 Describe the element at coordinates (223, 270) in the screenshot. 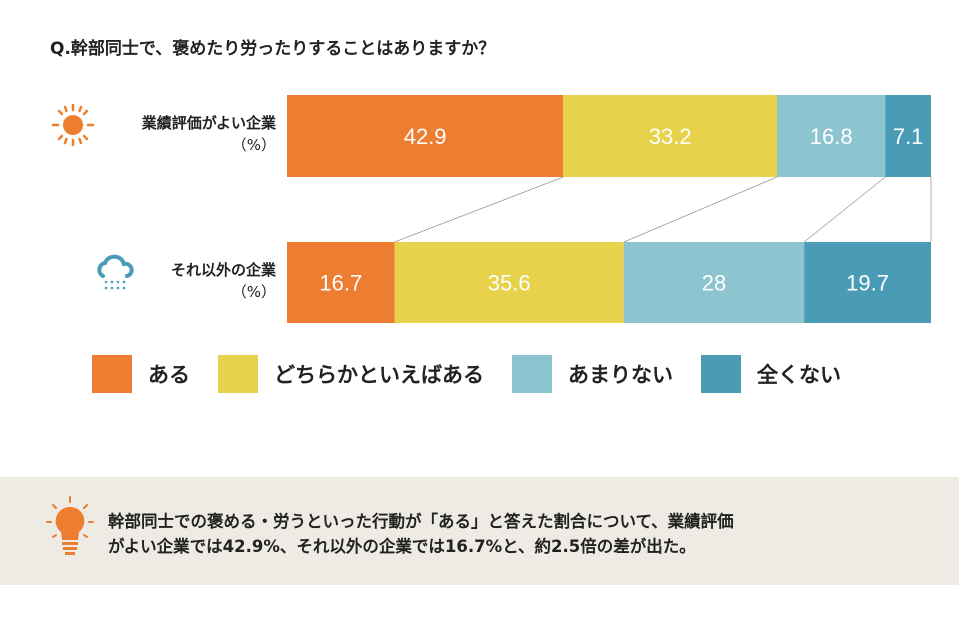

I see `row-label-text: それ以外の企業` at that location.